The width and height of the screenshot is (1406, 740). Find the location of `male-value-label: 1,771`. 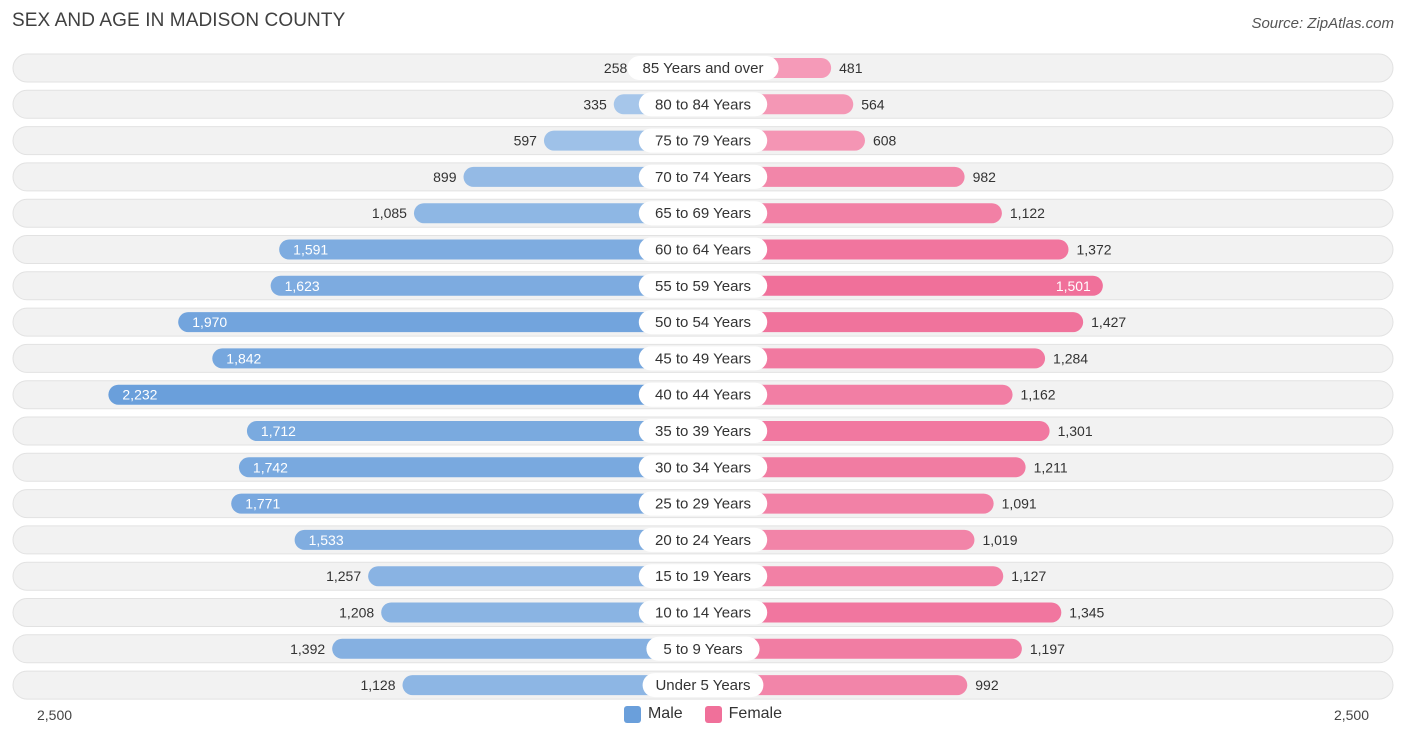

male-value-label: 1,771 is located at coordinates (262, 504).